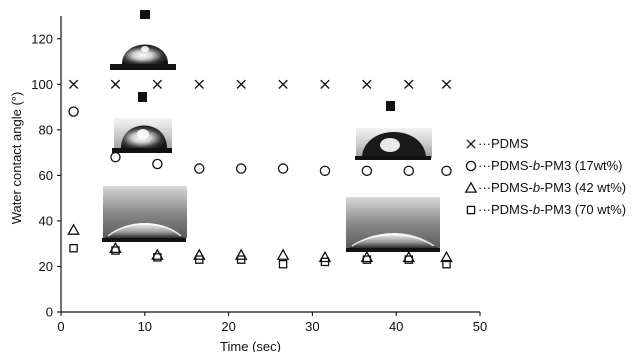 This screenshot has width=639, height=352. I want to click on x-tick-label: 50, so click(480, 326).